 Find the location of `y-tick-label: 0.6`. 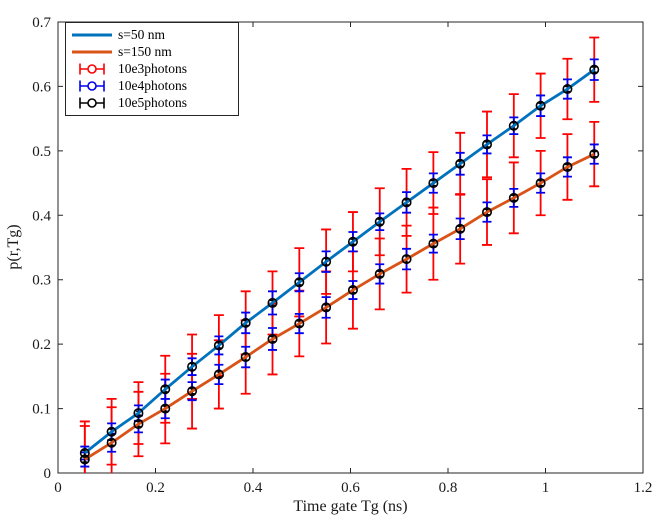

y-tick-label: 0.6 is located at coordinates (41, 87).